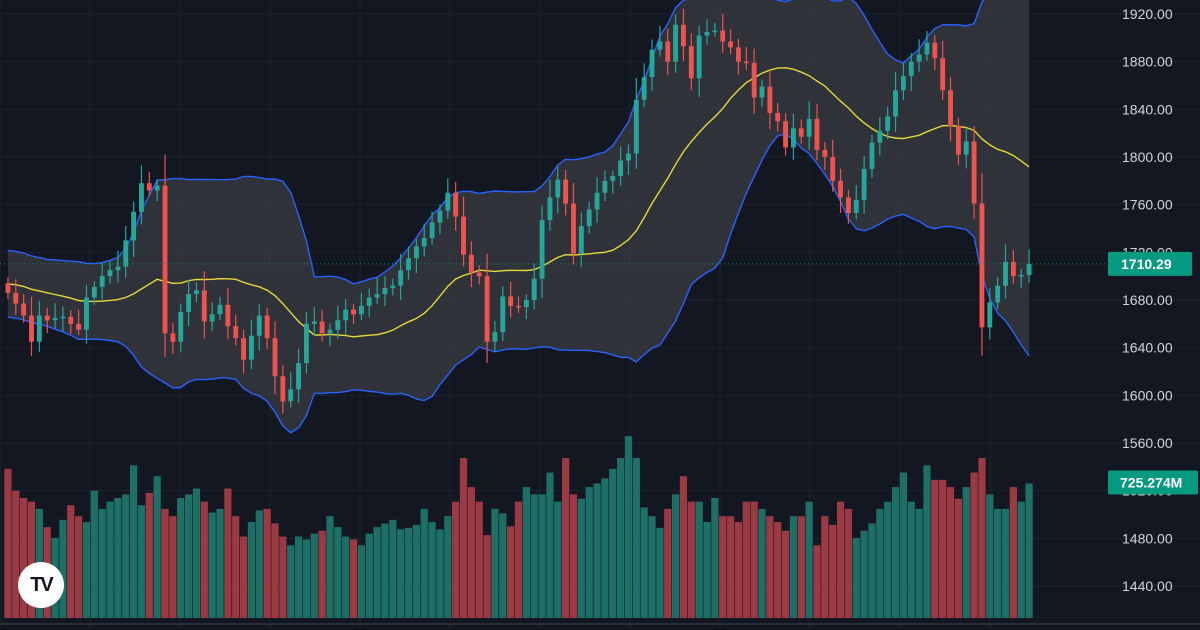 Image resolution: width=1200 pixels, height=630 pixels. Describe the element at coordinates (41, 585) in the screenshot. I see `tradingview-logo: TV` at that location.